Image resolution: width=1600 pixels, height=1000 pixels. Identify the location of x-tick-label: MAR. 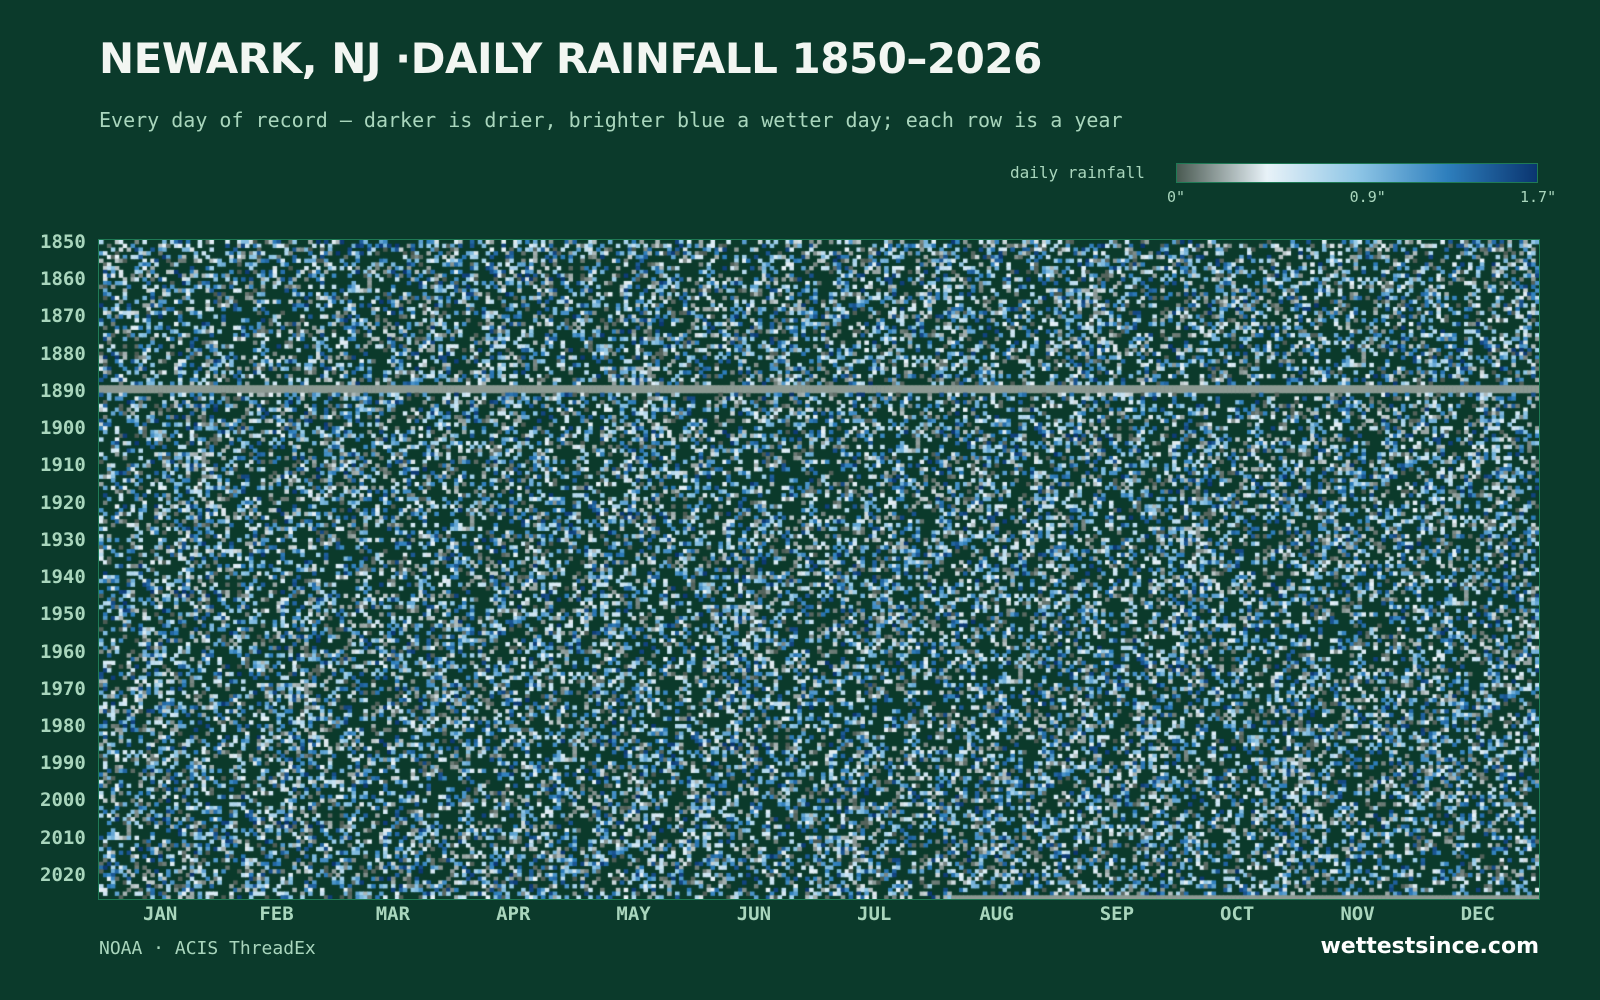
(393, 914).